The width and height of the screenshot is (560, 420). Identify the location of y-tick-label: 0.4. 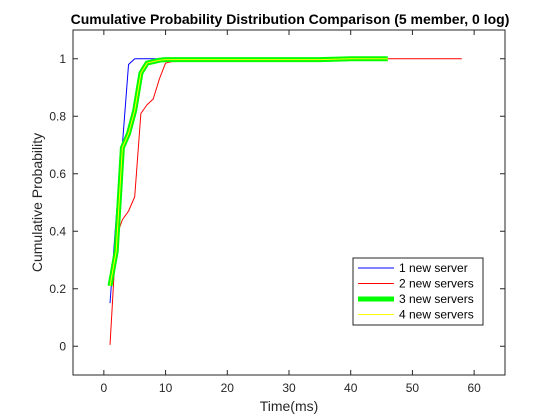
(57, 231).